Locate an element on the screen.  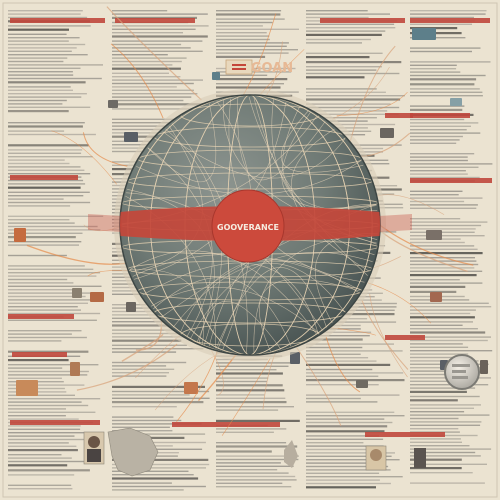
top-banner: GOAN is located at coordinates (259, 67).